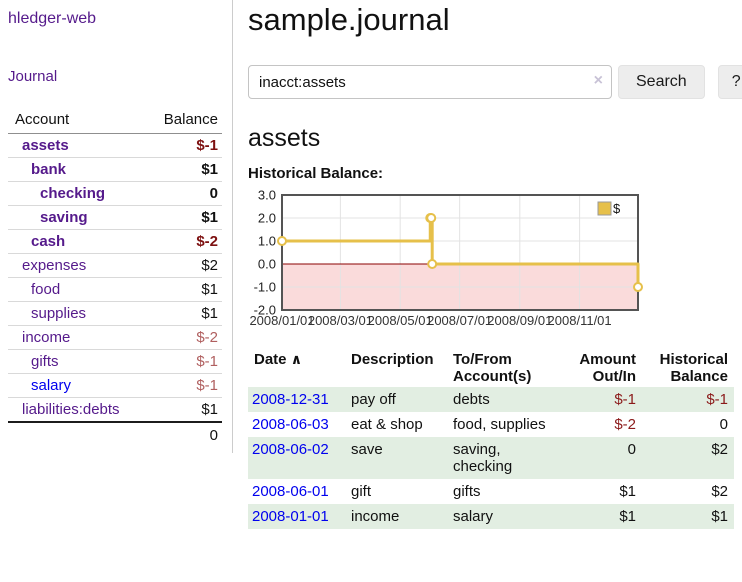 This screenshot has height=582, width=742. What do you see at coordinates (392, 359) in the screenshot?
I see `column-header-description: Description` at bounding box center [392, 359].